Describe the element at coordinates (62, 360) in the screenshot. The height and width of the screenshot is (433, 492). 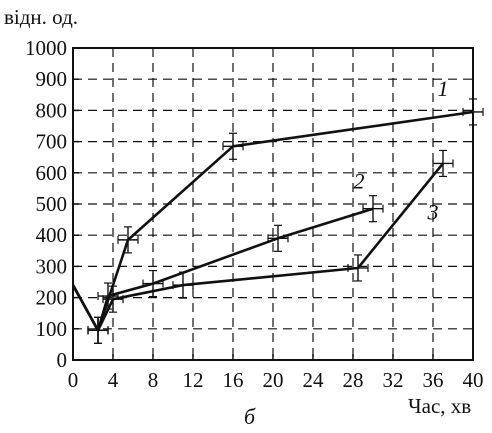
I see `y-tick-label: 0` at that location.